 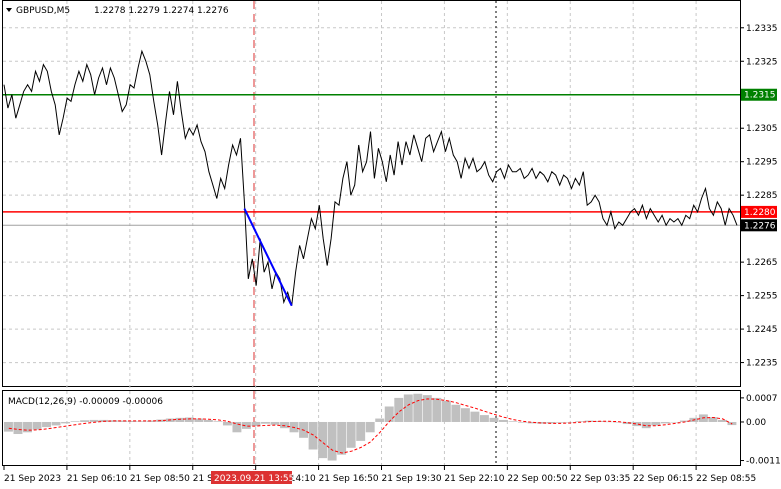 What do you see at coordinates (726, 479) in the screenshot?
I see `x-tick-label: 22 Sep 08:55` at bounding box center [726, 479].